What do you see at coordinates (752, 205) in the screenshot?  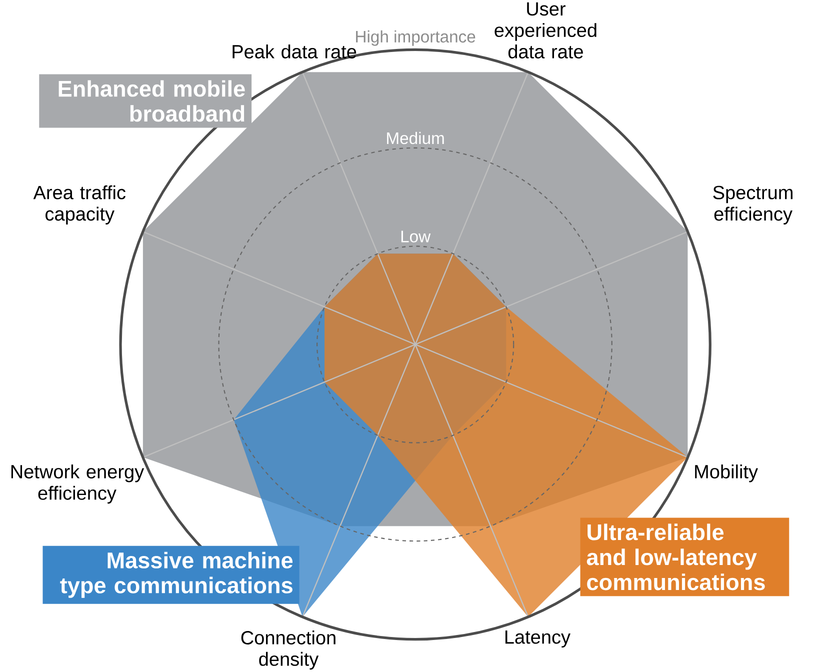 I see `spoke-label: Spectrum efficiency` at bounding box center [752, 205].